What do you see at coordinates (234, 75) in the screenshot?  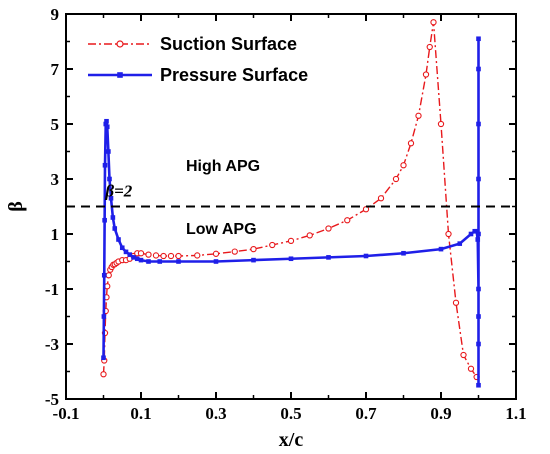 I see `legend-entry-label: Pressure Surface` at bounding box center [234, 75].